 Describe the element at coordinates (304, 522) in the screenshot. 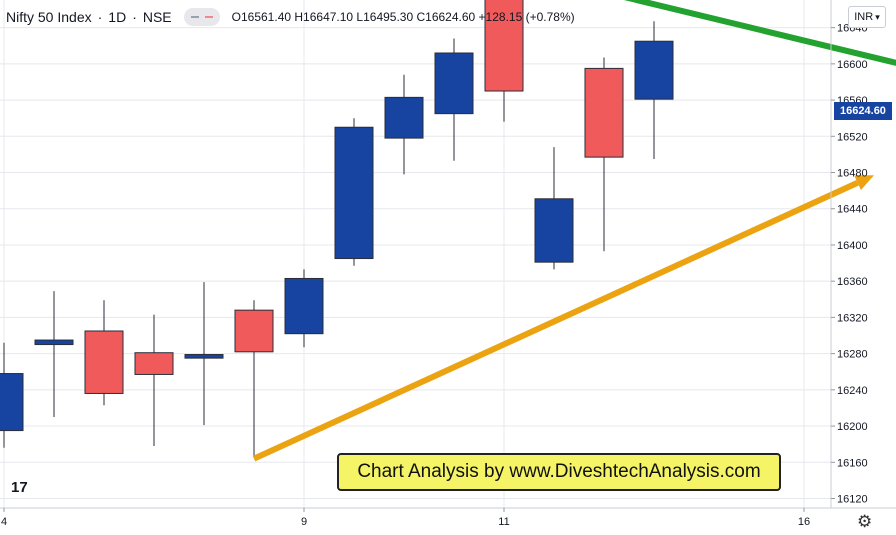

I see `time-tick-label: 9` at that location.